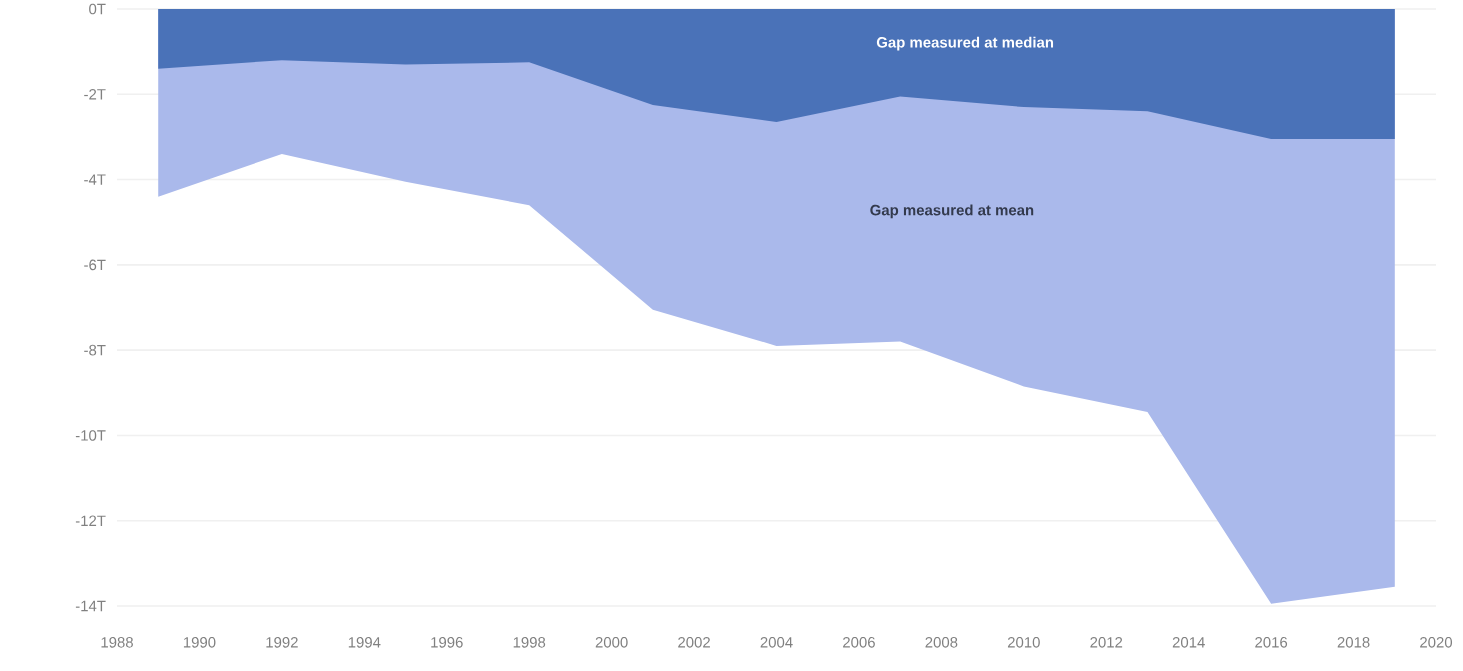  Describe the element at coordinates (95, 94) in the screenshot. I see `y-tick-label: -2T` at that location.